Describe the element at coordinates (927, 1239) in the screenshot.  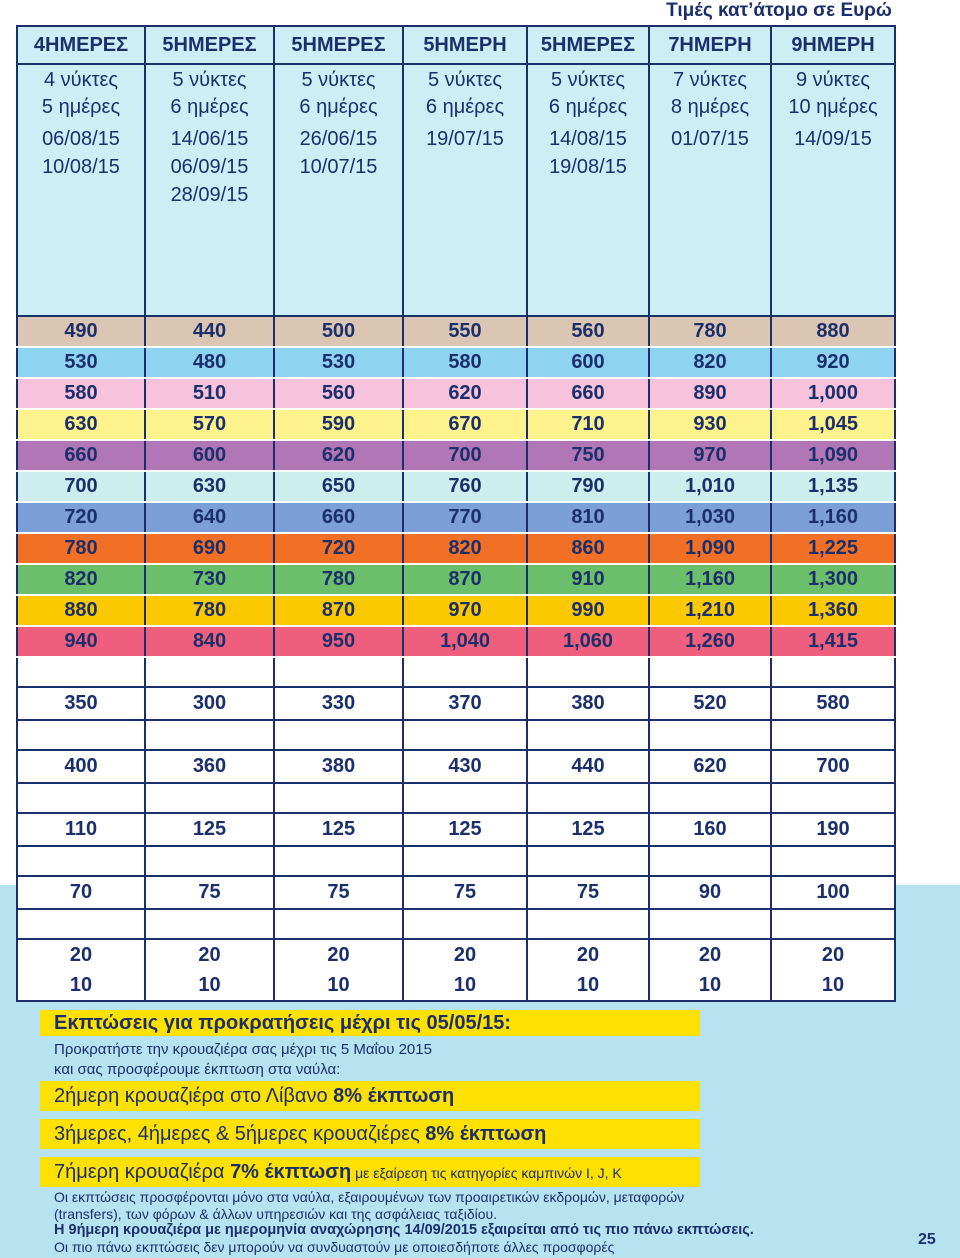
I see `page-number: 25` at that location.